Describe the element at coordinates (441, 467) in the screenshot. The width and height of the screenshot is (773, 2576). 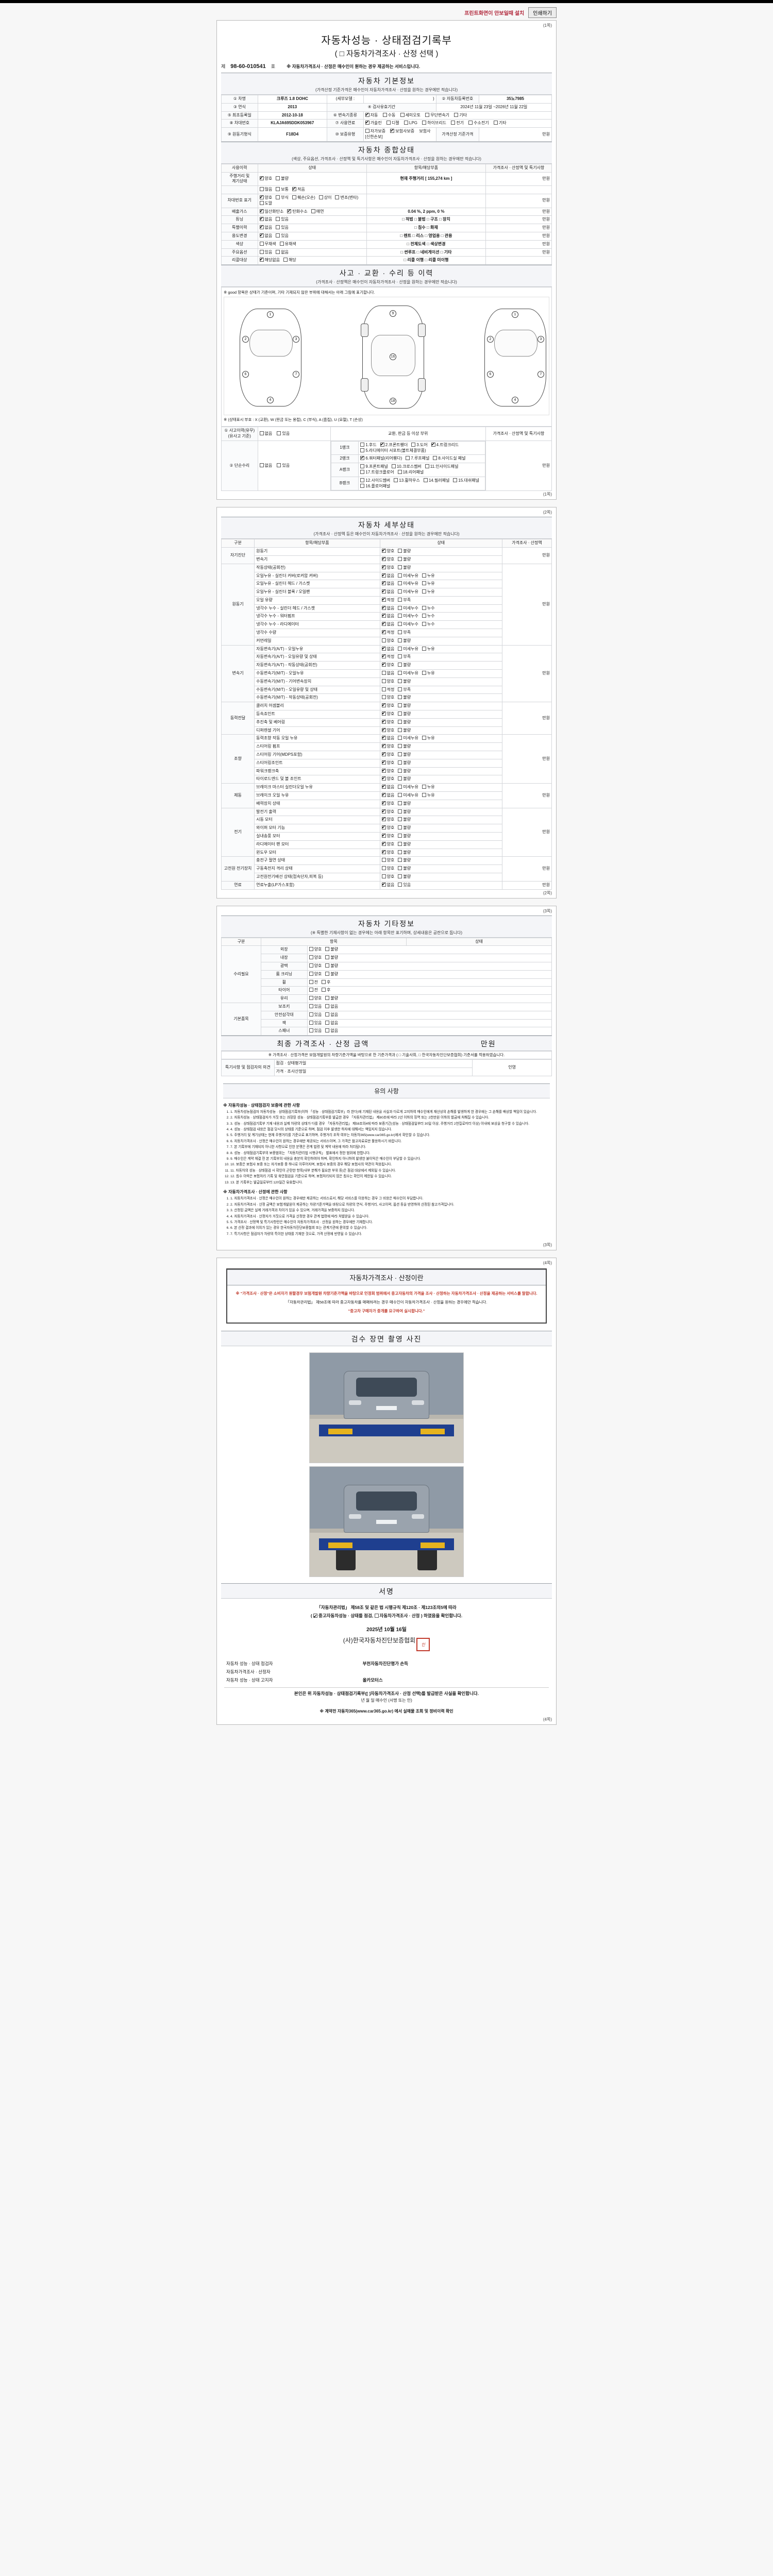
I see `rank-2-item-2: 11.인사이드패널` at that location.